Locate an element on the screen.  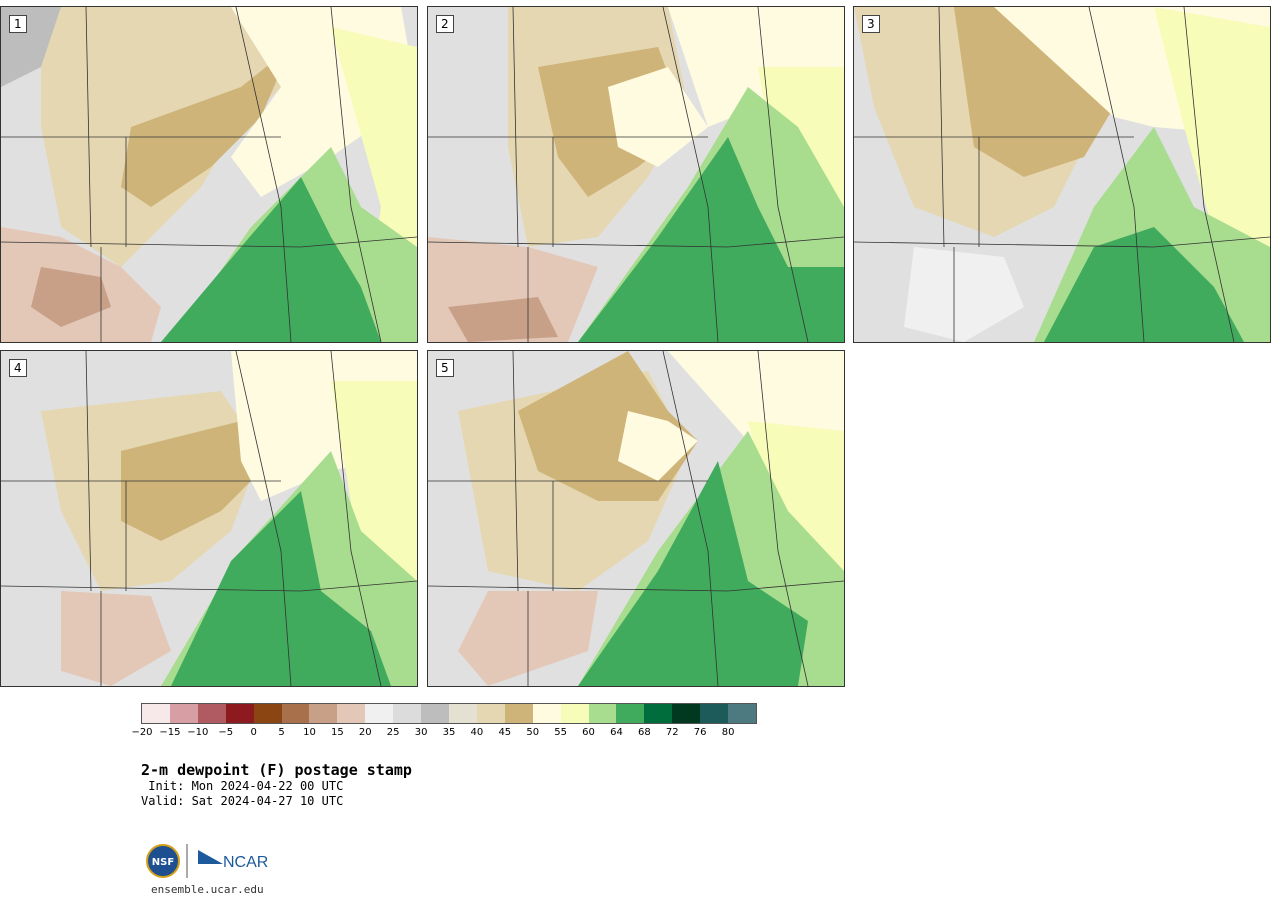
colorbar-tick-label: 30 is located at coordinates (421, 732).